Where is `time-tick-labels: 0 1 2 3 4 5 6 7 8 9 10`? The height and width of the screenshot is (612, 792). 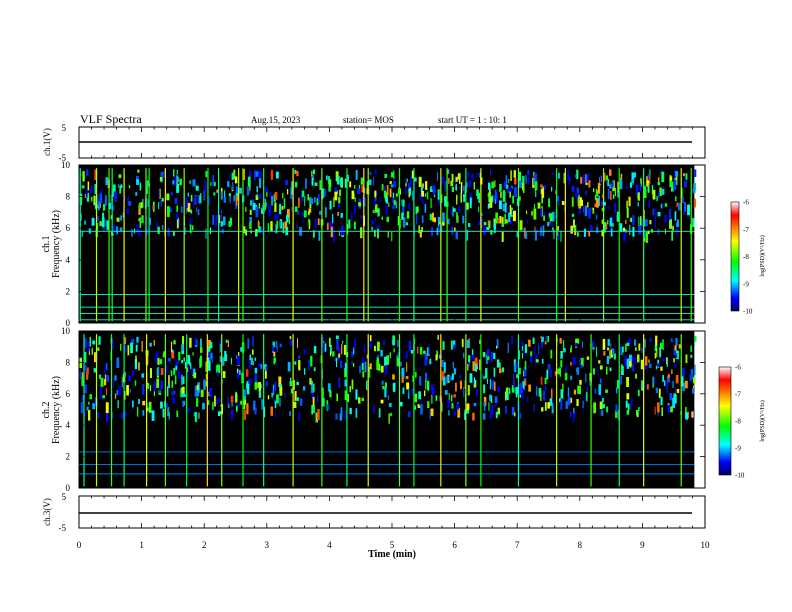
time-tick-labels: 0 1 2 3 4 5 6 7 8 9 10 is located at coordinates (393, 545).